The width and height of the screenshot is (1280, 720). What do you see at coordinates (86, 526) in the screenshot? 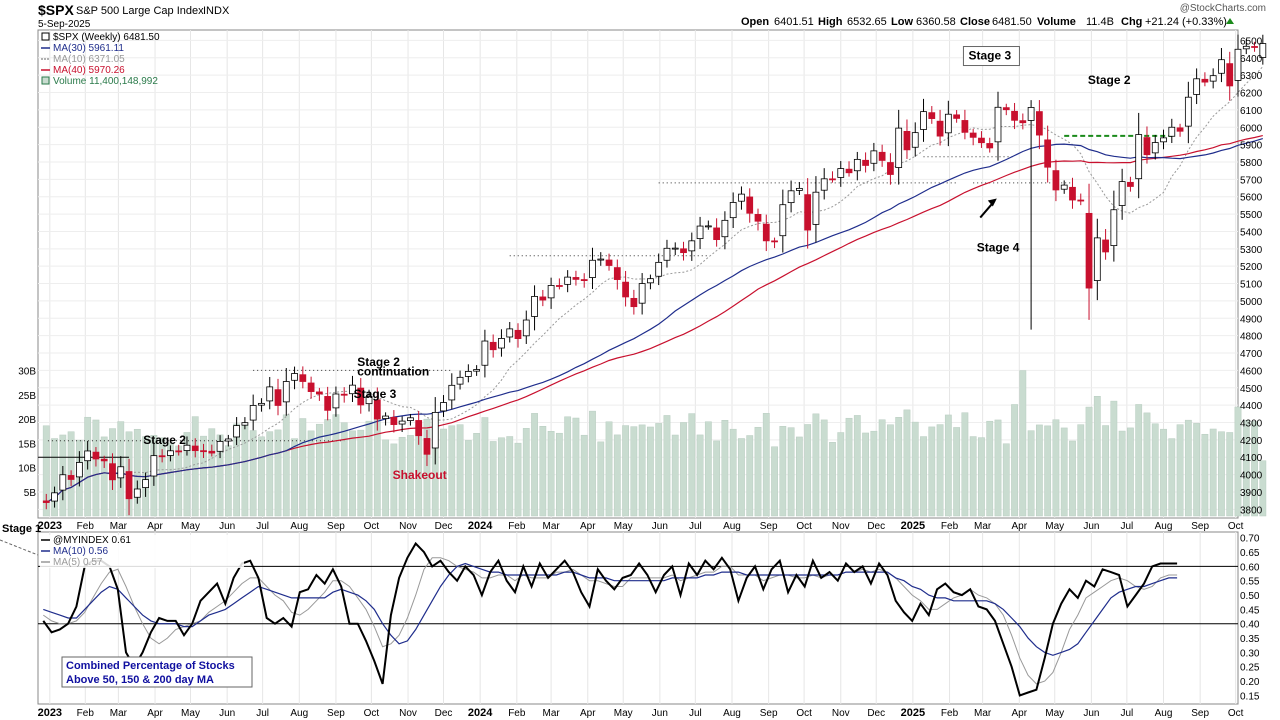
I see `x-tick-label: Feb` at bounding box center [86, 526].